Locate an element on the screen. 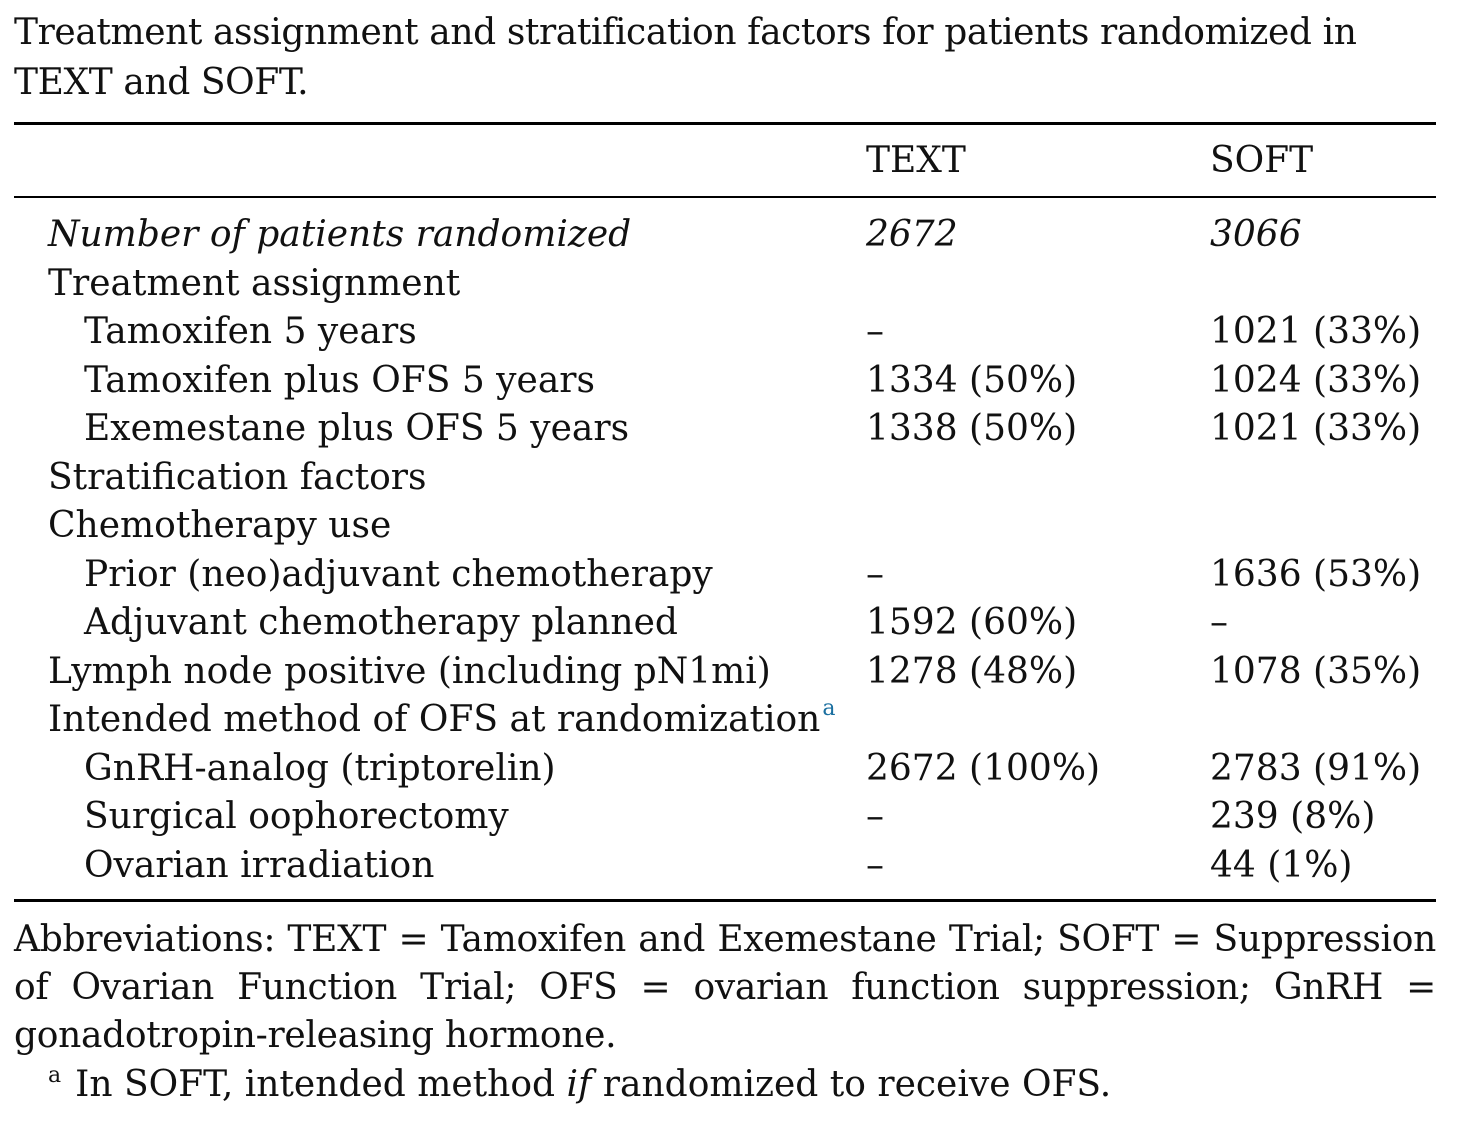  table-row: Adjuvant chemotherapy planned 1592 (60%) – is located at coordinates (733, 623).